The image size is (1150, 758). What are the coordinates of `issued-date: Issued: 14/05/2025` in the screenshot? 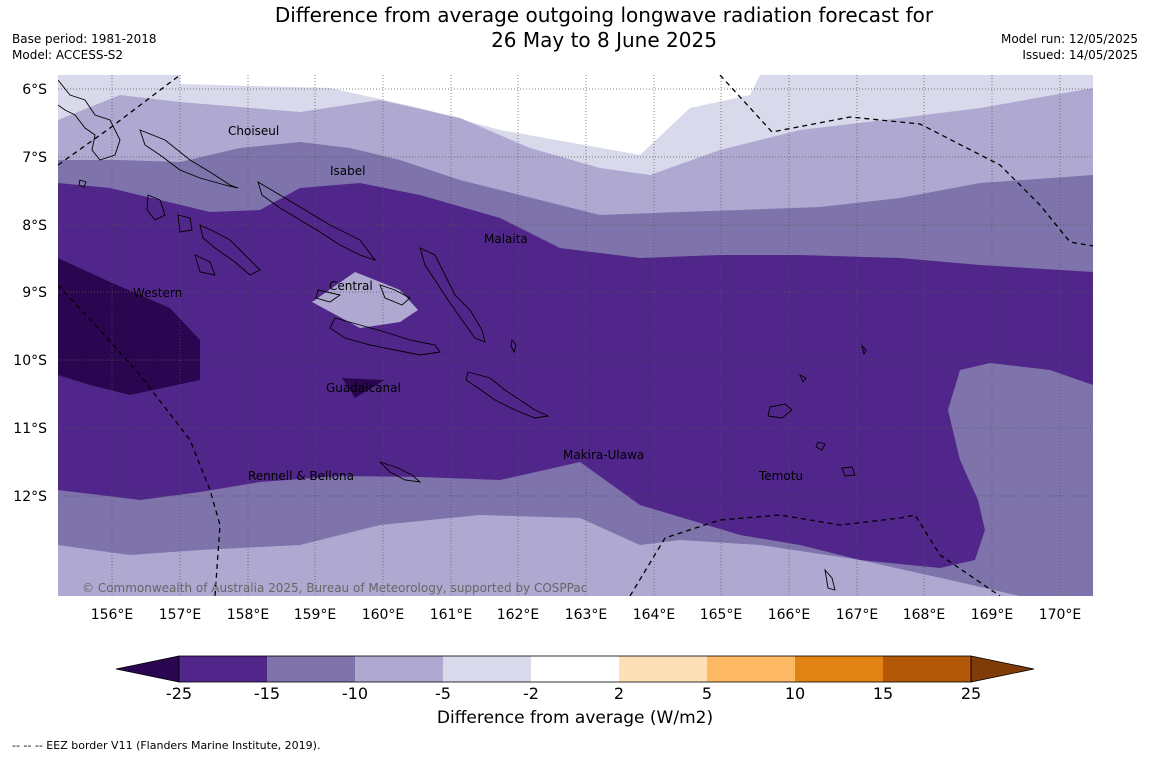 It's located at (1080, 55).